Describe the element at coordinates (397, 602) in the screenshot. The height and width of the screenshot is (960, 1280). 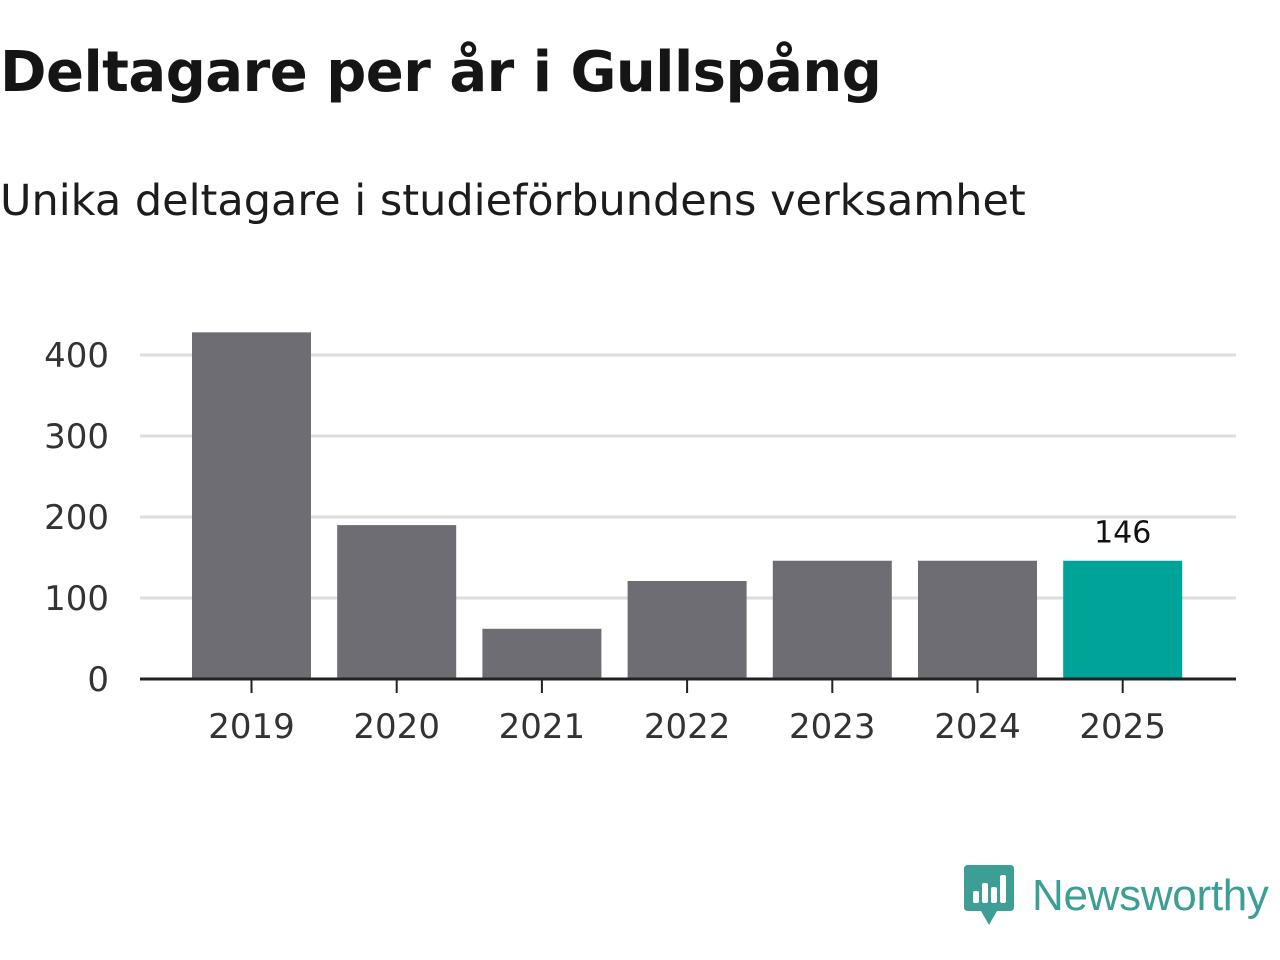
I see `bar-2020` at that location.